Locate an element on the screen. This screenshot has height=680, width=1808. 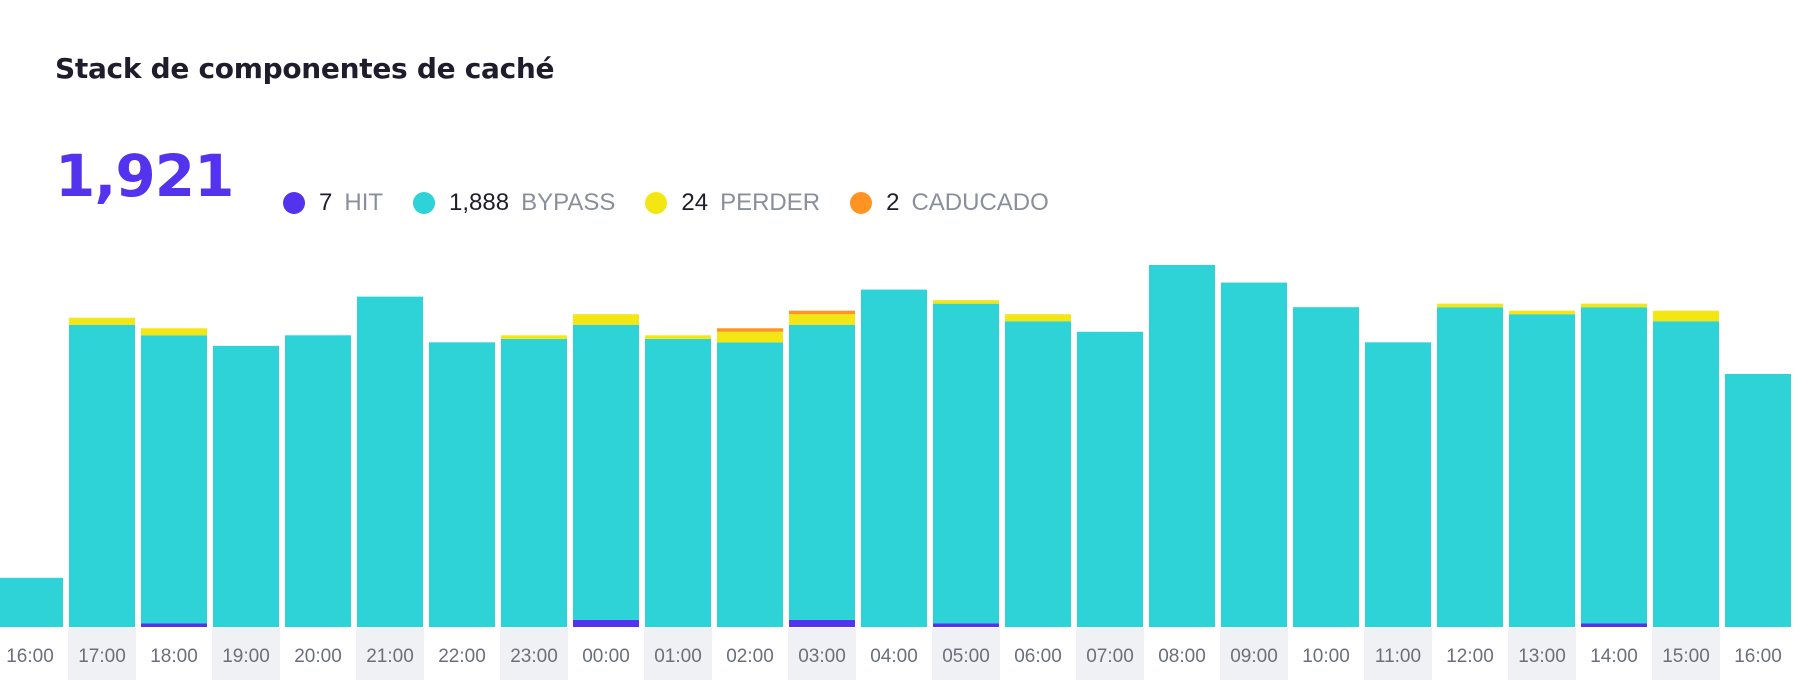
x-tick-label: 17:00 is located at coordinates (102, 656).